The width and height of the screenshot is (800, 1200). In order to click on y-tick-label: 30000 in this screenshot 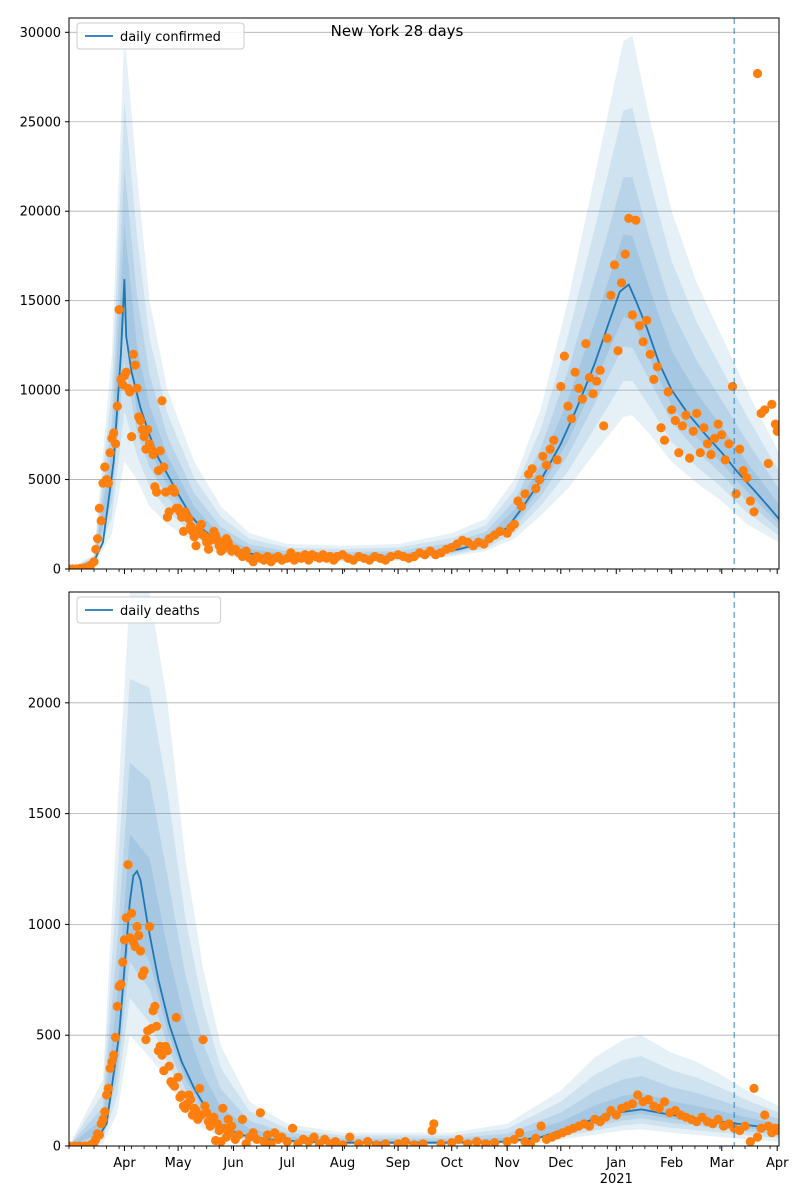, I will do `click(40, 33)`.